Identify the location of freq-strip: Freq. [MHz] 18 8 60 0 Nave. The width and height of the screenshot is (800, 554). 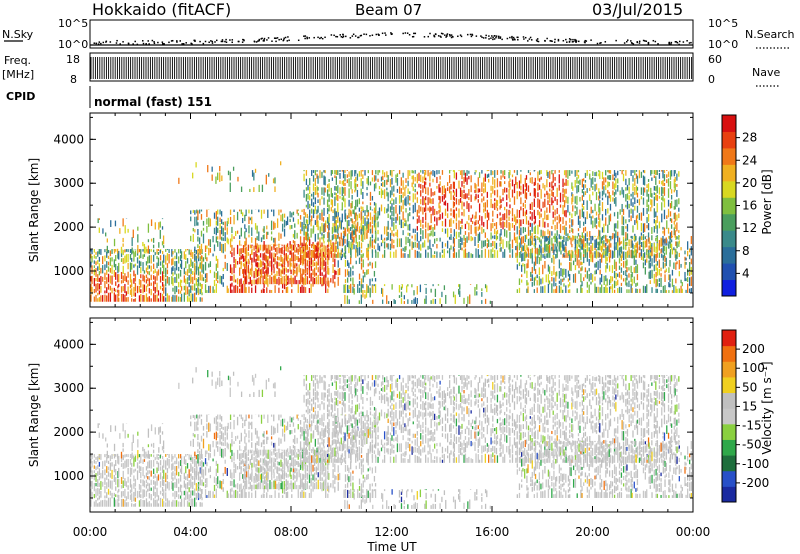
(391, 69).